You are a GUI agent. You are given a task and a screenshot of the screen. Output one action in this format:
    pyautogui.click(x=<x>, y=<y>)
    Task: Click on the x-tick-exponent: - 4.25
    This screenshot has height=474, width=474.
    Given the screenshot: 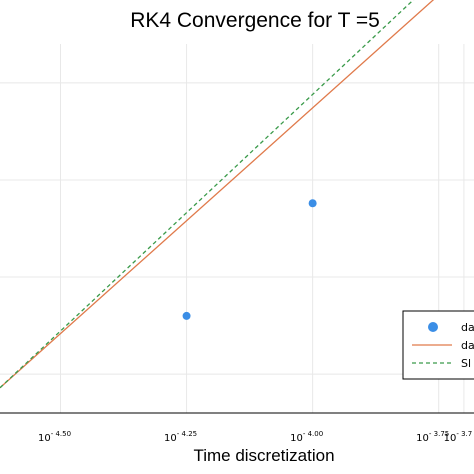 What is the action you would take?
    pyautogui.click(x=187, y=434)
    